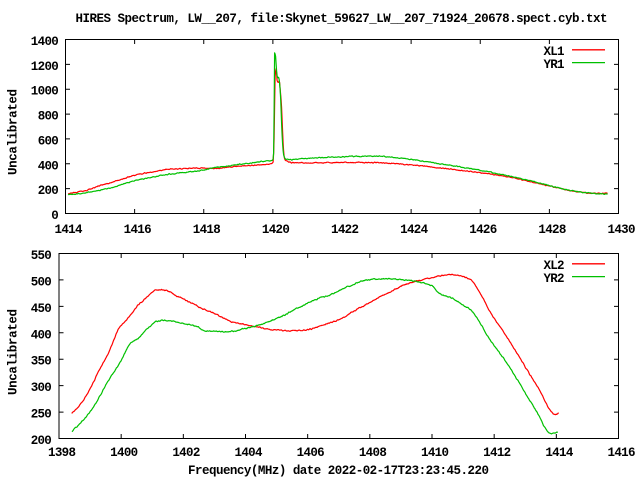 The height and width of the screenshot is (485, 640). What do you see at coordinates (45, 92) in the screenshot?
I see `svg-text: 1000` at bounding box center [45, 92].